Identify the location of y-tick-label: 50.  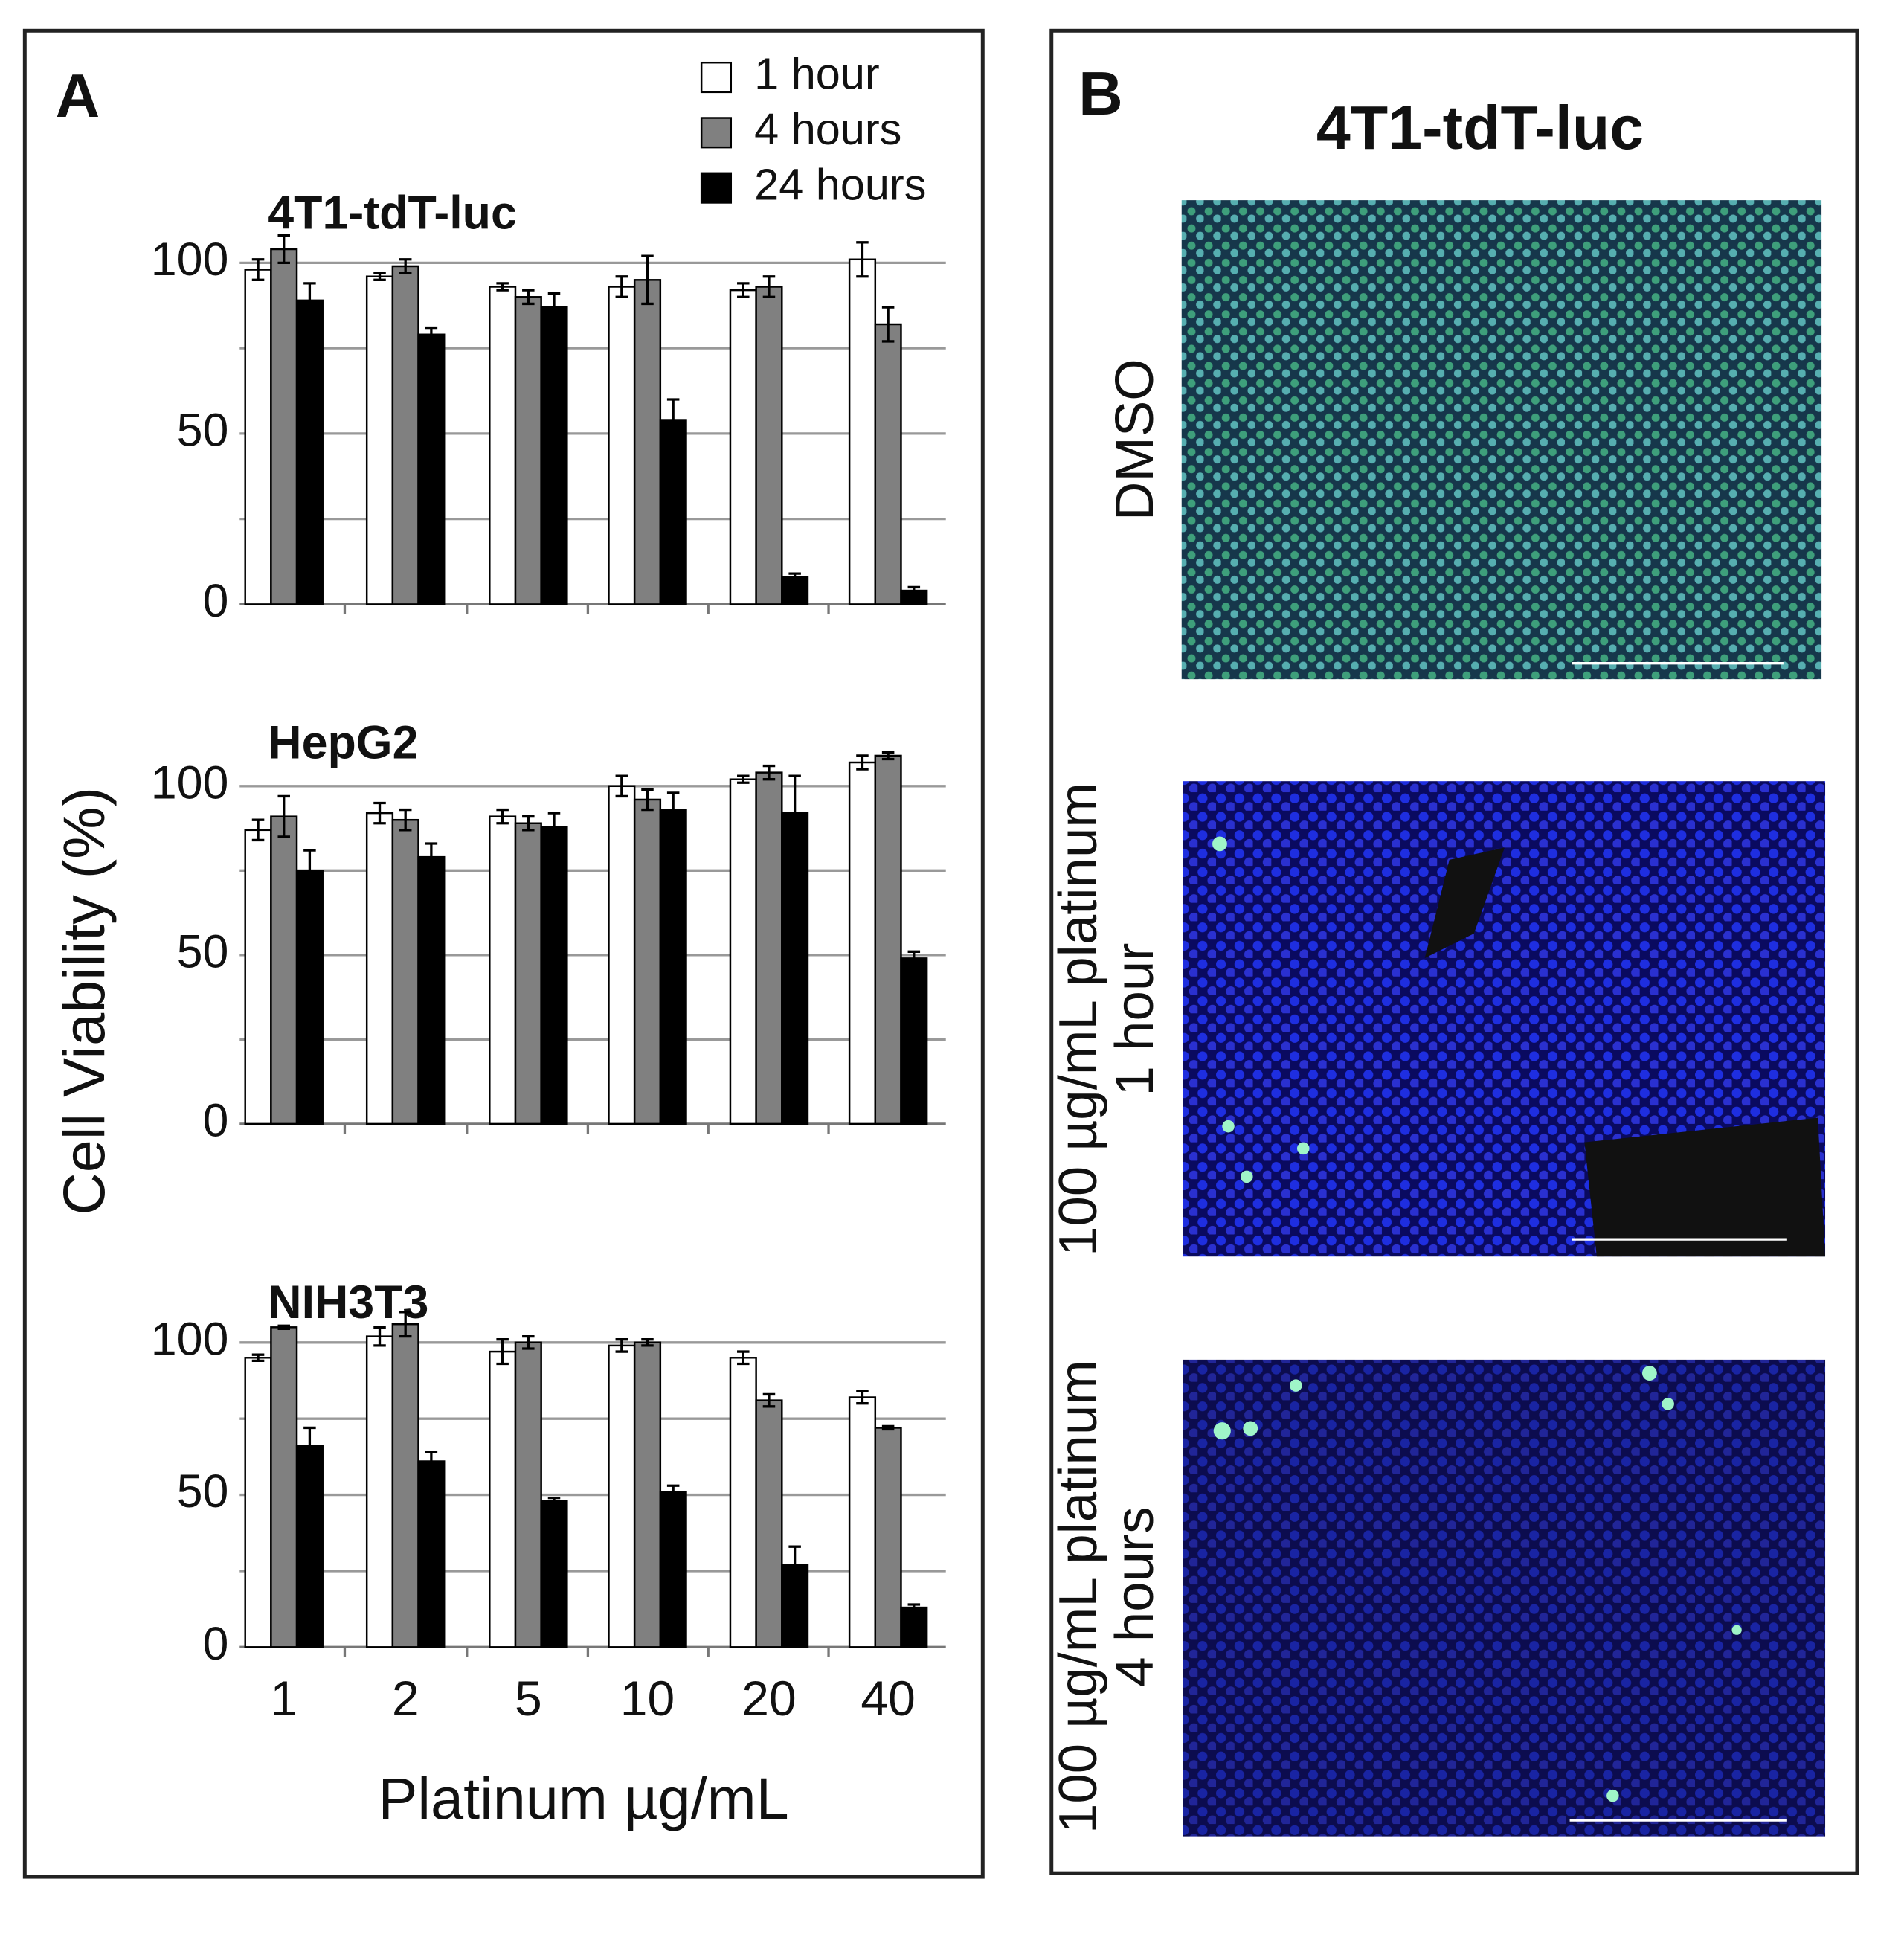
(203, 1491).